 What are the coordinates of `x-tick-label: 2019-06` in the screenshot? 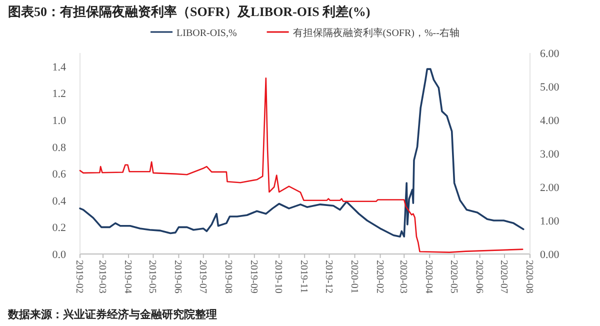 It's located at (178, 277).